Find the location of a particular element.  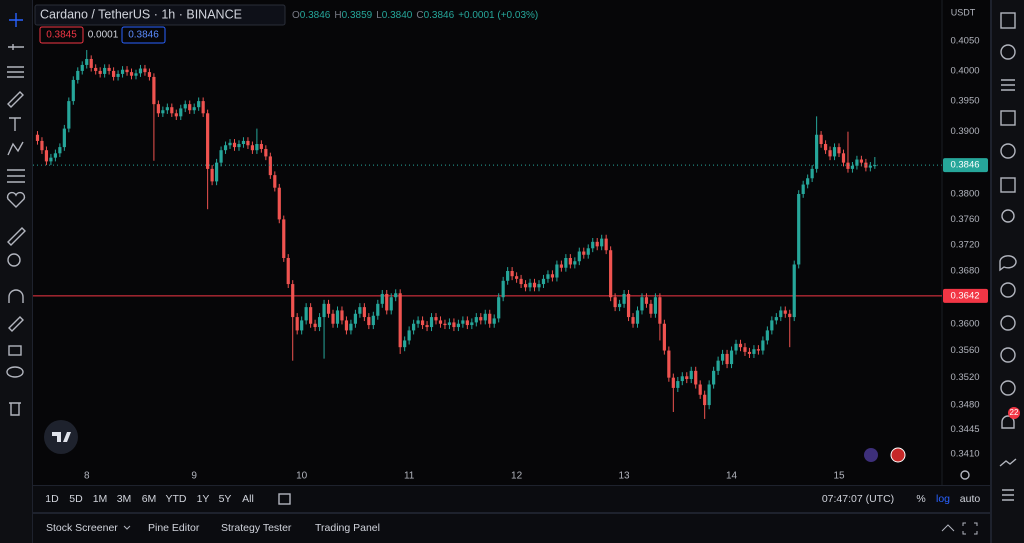

alerts-icon is located at coordinates (1008, 52).